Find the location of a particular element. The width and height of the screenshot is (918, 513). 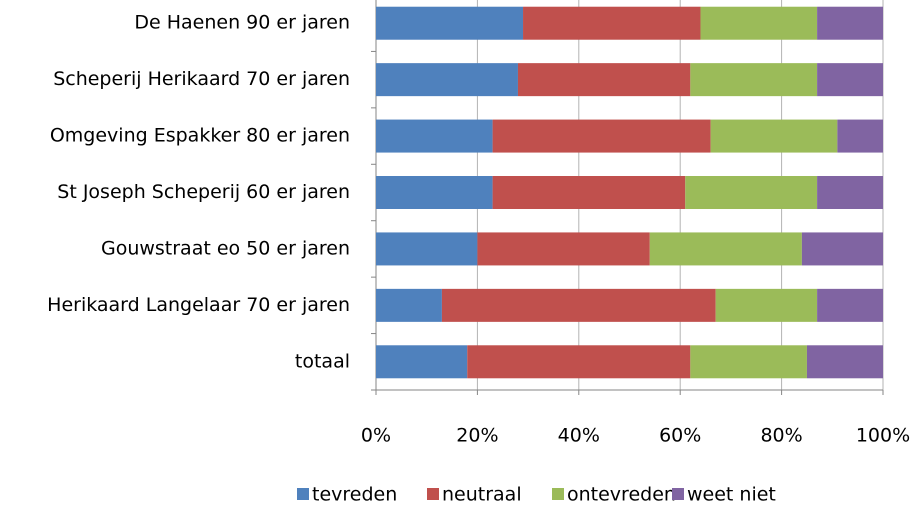

x-tick-label: 0% is located at coordinates (376, 436).